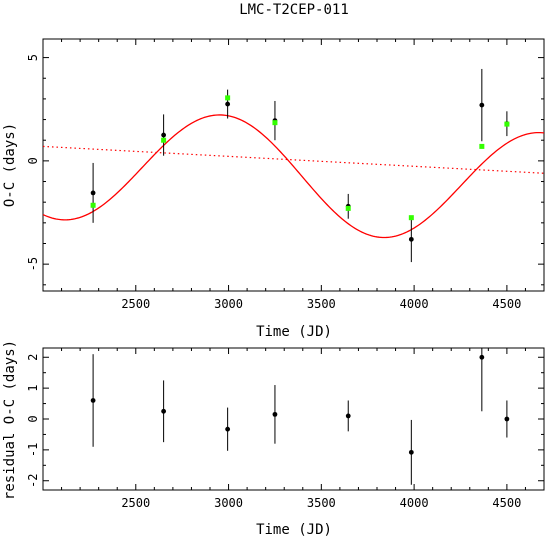  What do you see at coordinates (414, 304) in the screenshot?
I see `oc-x-tick-label: 4000` at bounding box center [414, 304].